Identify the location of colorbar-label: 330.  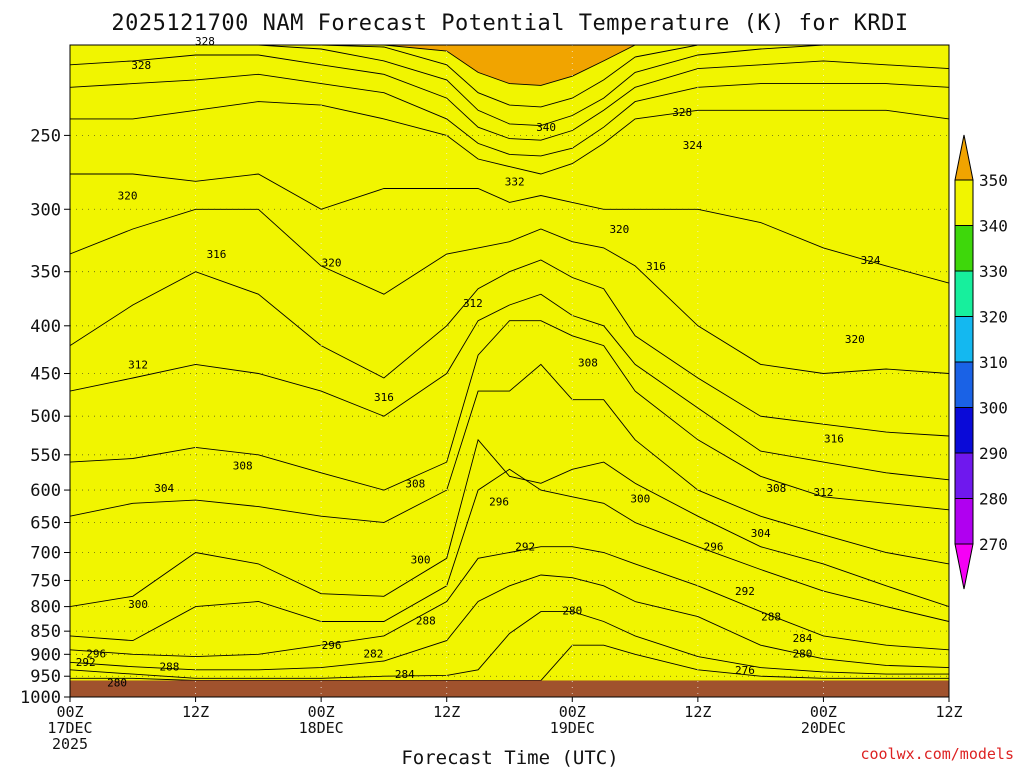
(993, 271).